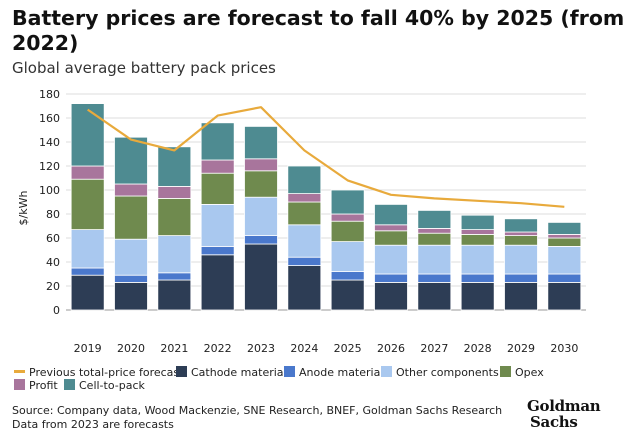 The width and height of the screenshot is (638, 444). What do you see at coordinates (434, 219) in the screenshot?
I see `bar-segment-cell-to-pack-2027` at bounding box center [434, 219].